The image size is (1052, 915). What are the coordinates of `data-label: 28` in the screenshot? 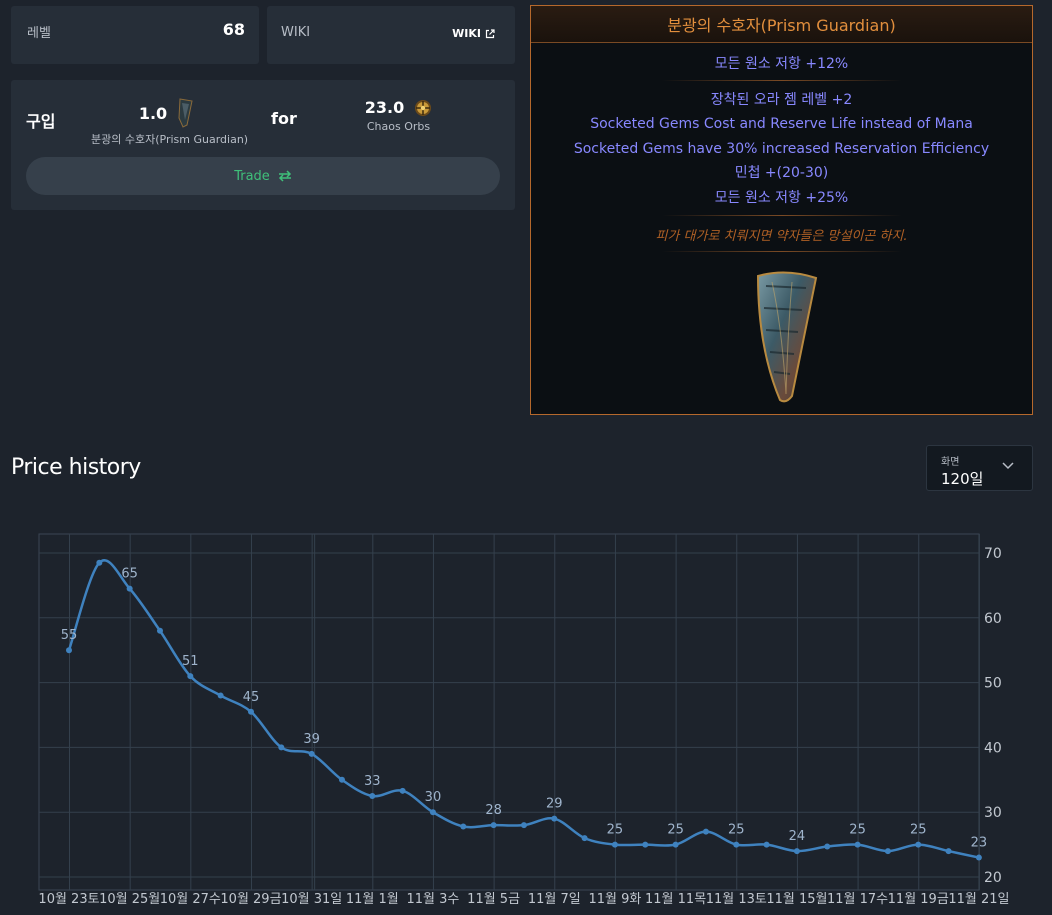 It's located at (493, 810).